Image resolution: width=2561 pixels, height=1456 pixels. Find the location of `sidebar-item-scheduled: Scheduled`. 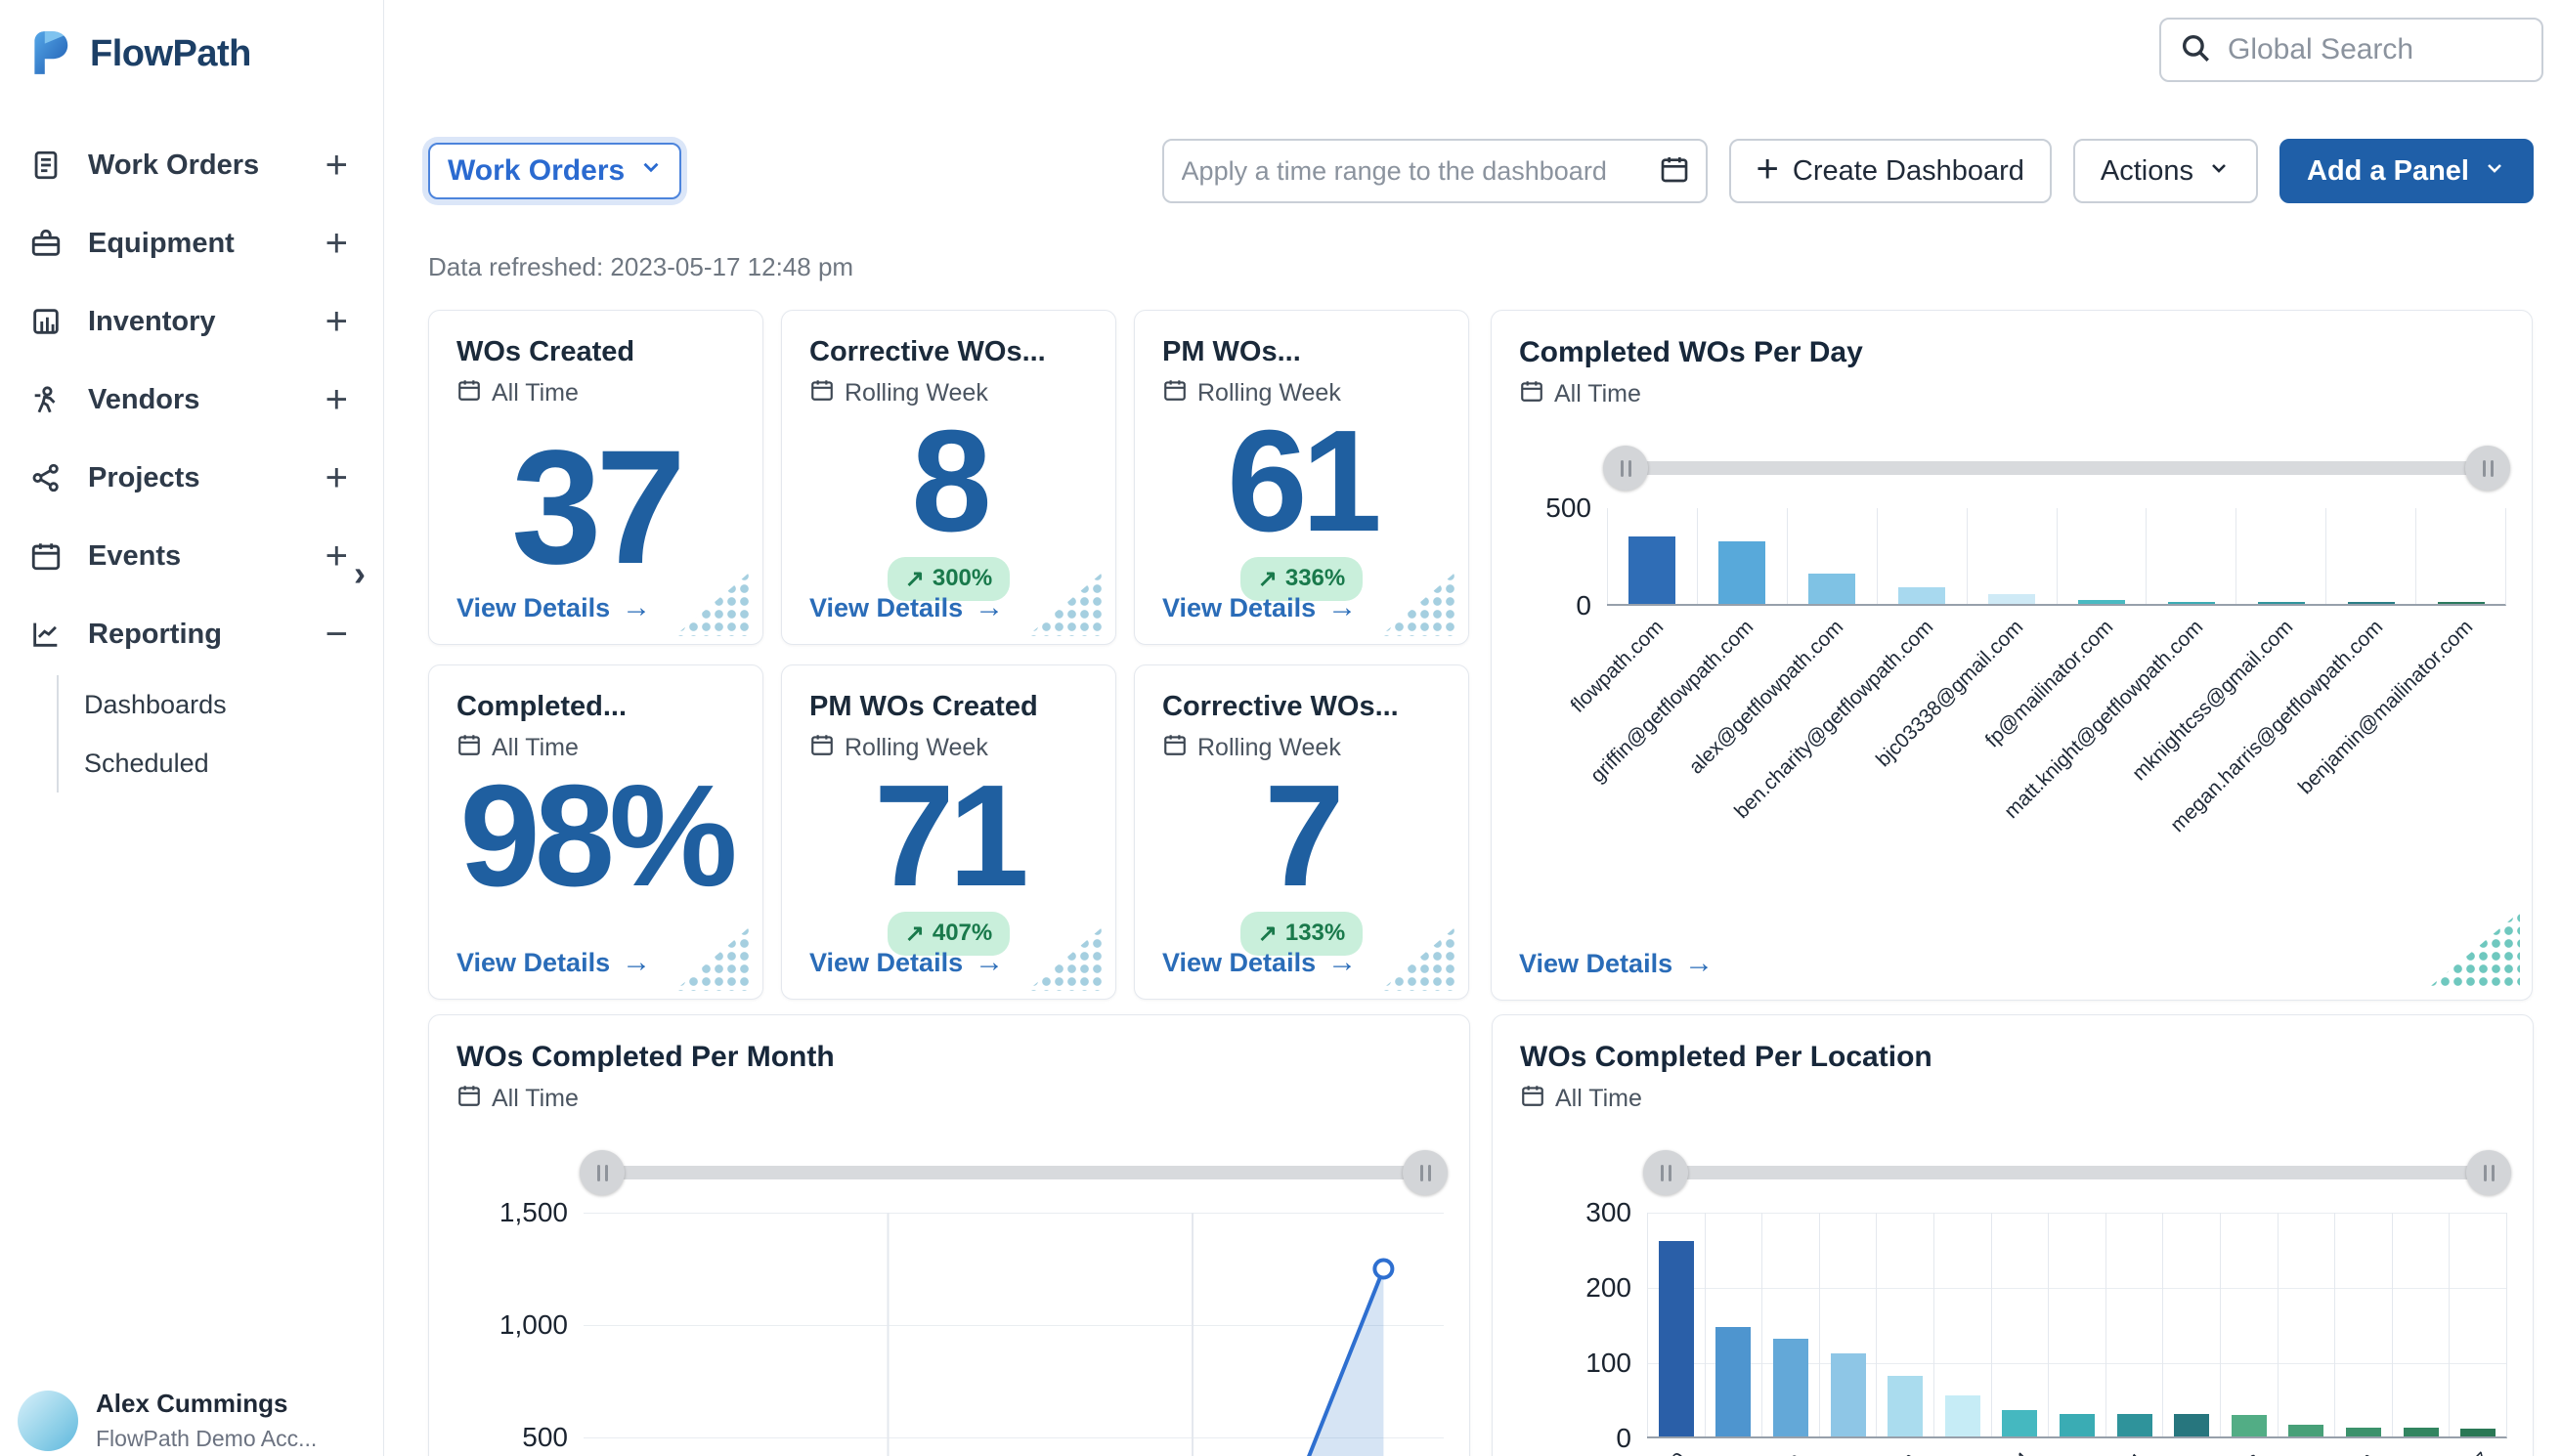

sidebar-item-scheduled: Scheduled is located at coordinates (146, 763).